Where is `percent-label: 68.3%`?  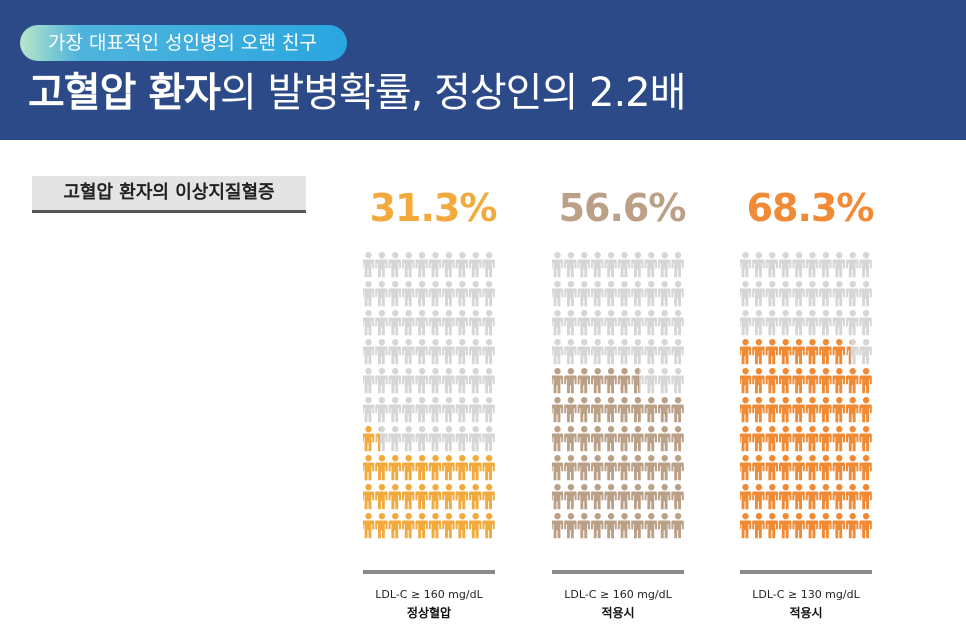
percent-label: 68.3% is located at coordinates (810, 208).